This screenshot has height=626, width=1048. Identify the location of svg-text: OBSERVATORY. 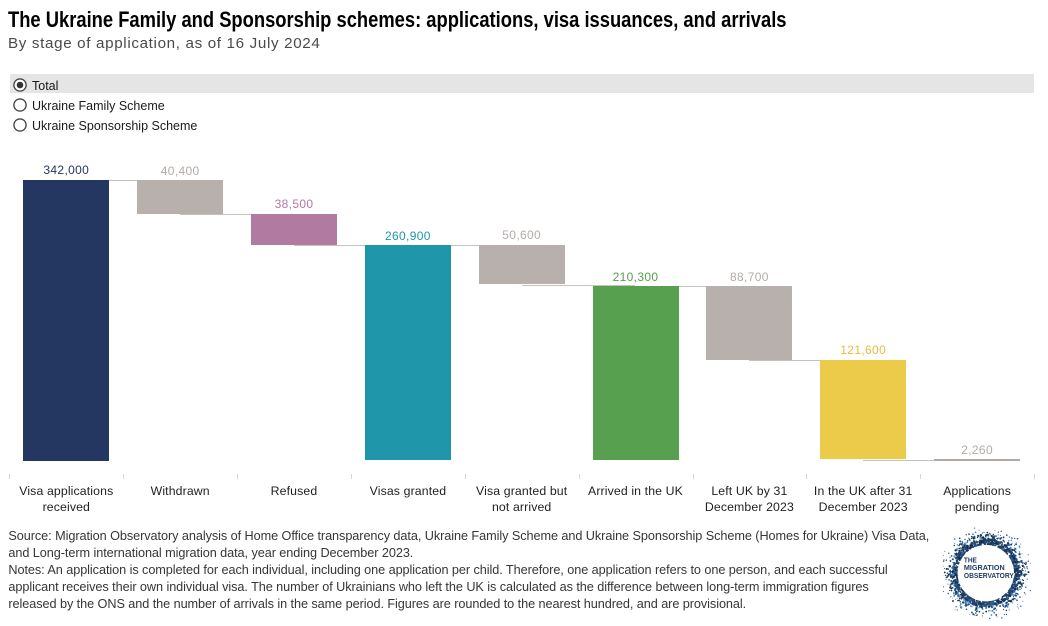
(989, 575).